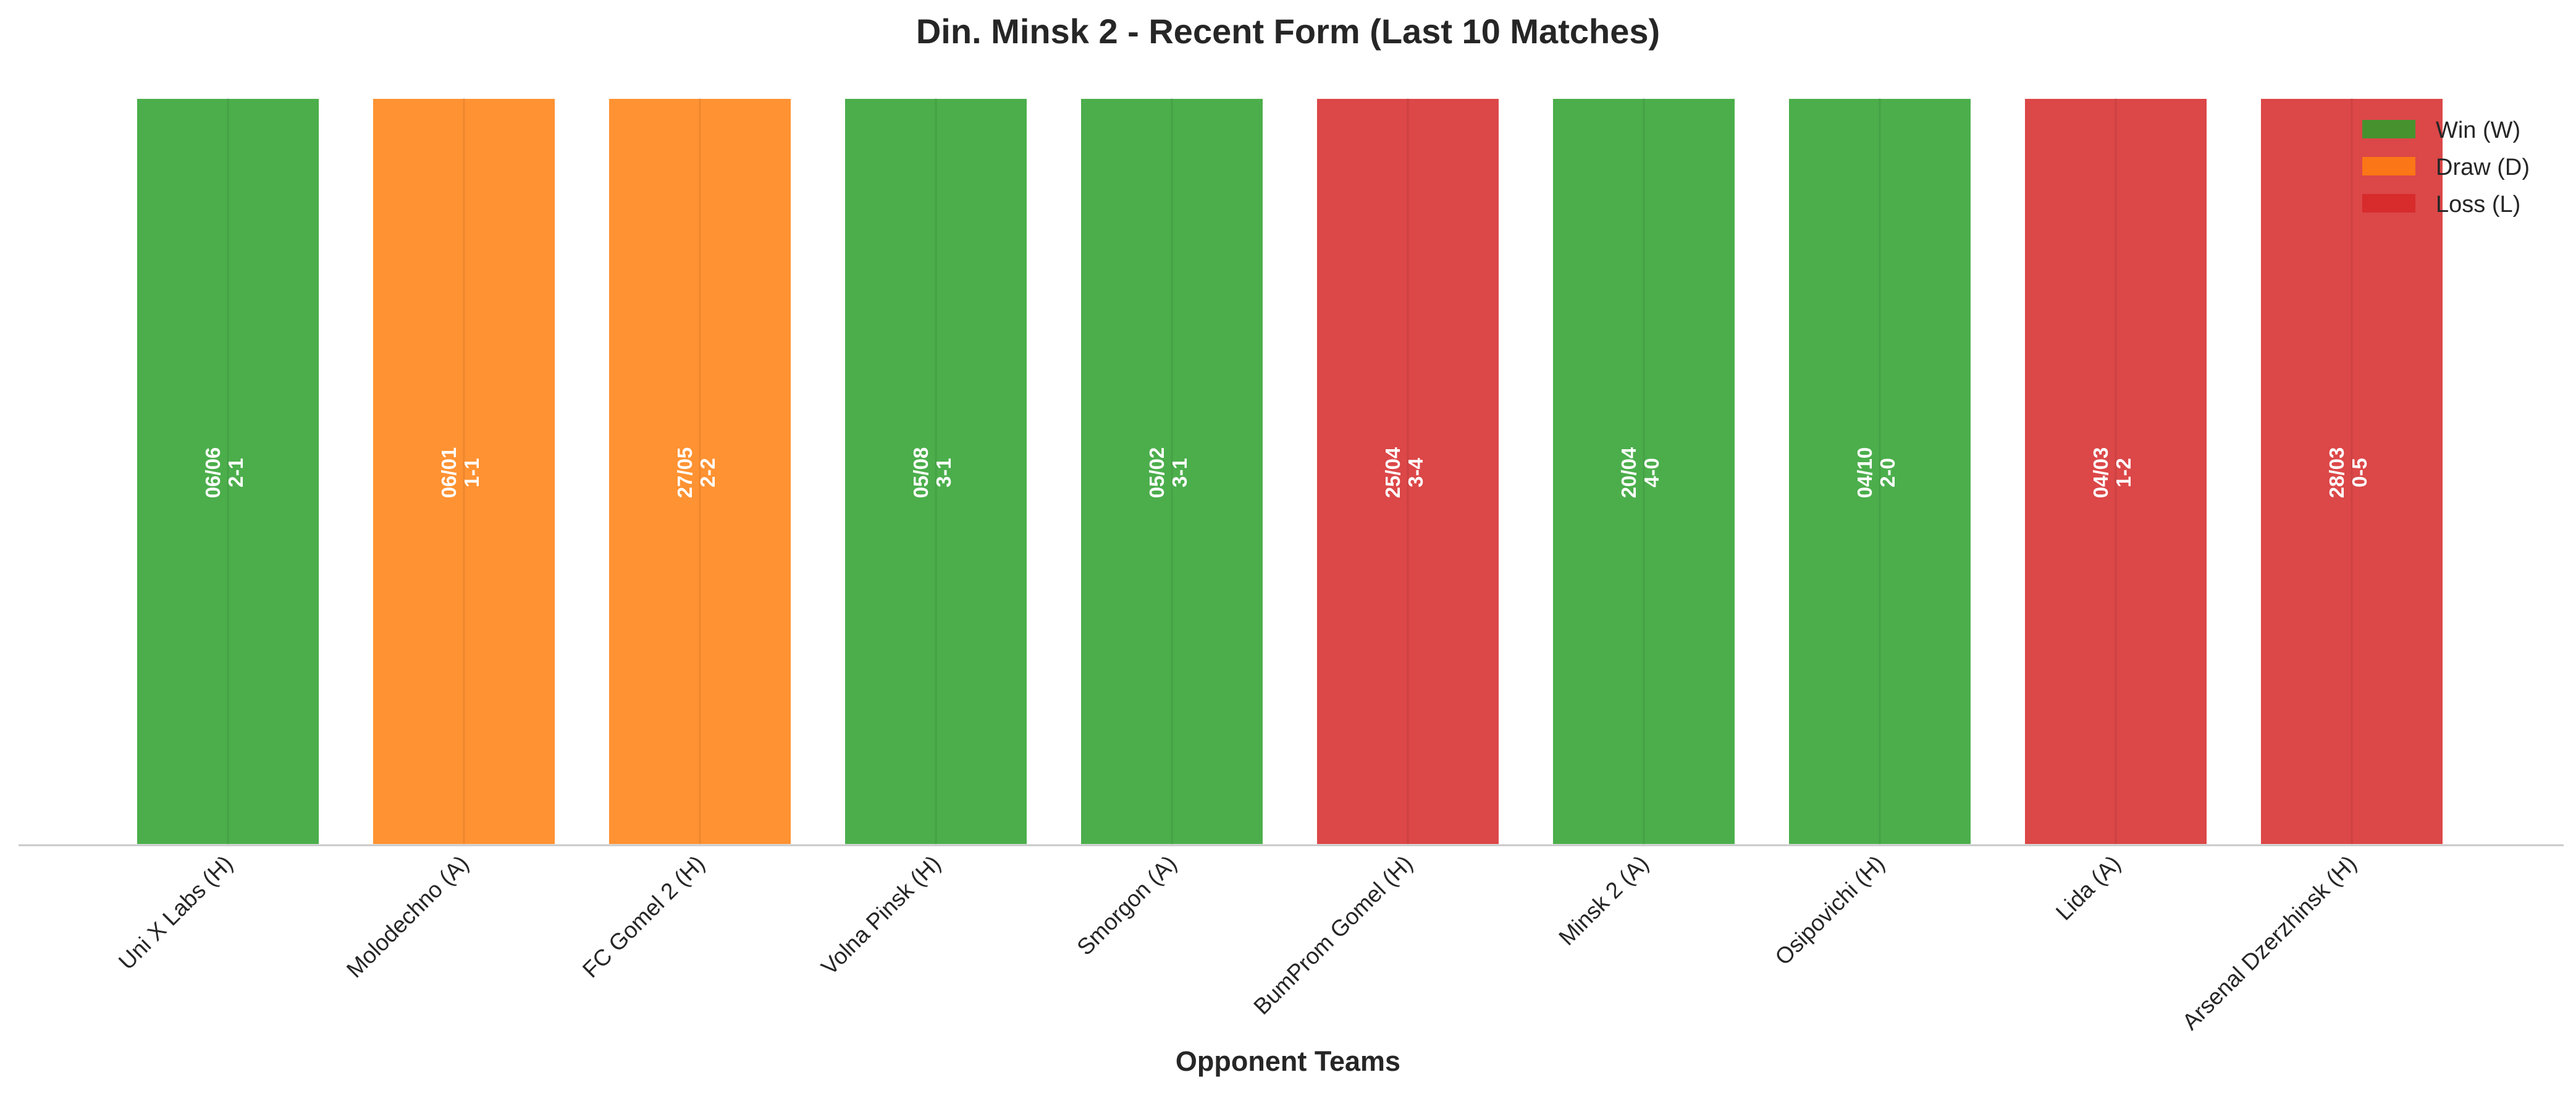  Describe the element at coordinates (2336, 473) in the screenshot. I see `bar-date-label: 28/03` at that location.